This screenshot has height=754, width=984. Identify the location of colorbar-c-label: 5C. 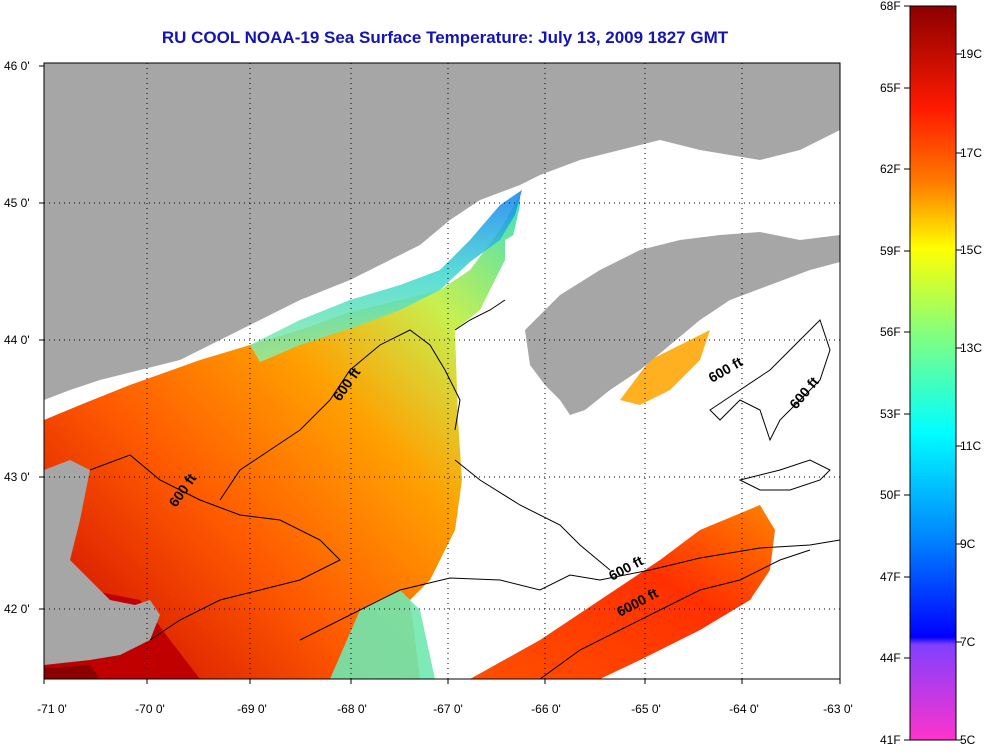
(968, 740).